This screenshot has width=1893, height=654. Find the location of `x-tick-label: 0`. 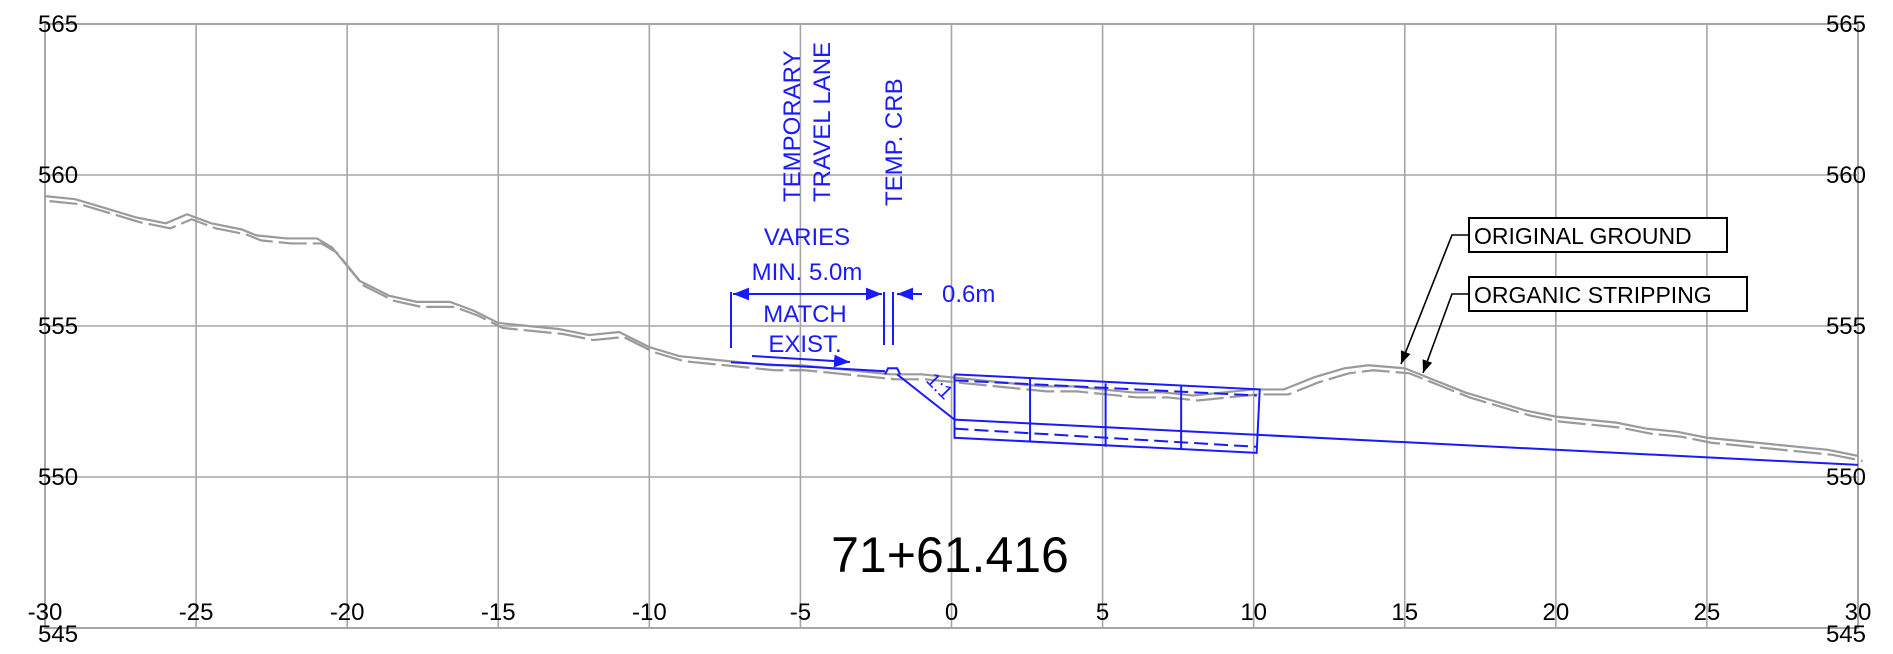

x-tick-label: 0 is located at coordinates (951, 612).